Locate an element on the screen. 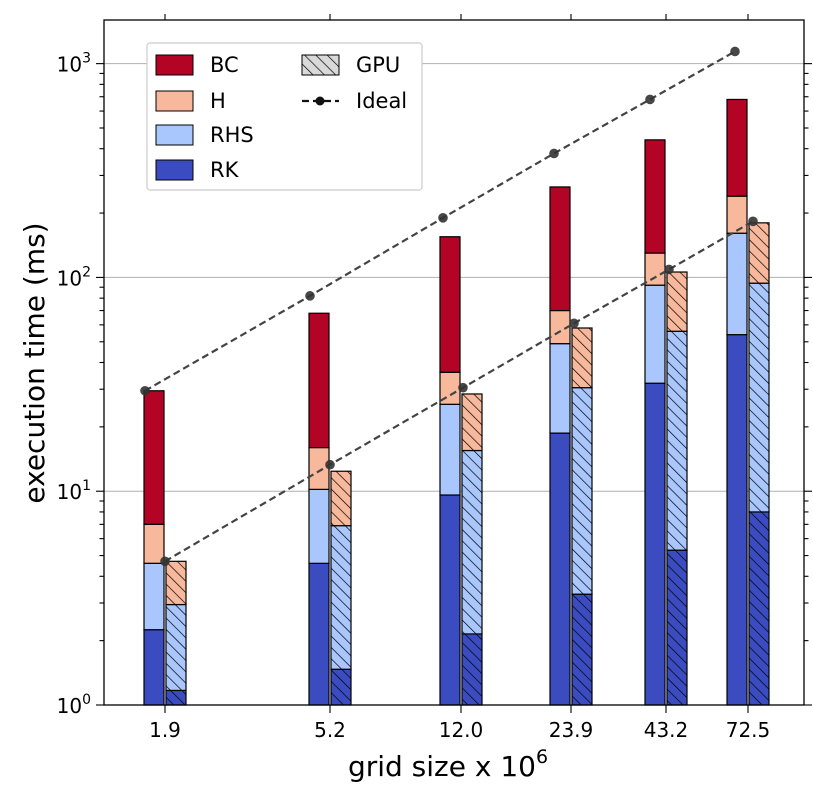 This screenshot has width=813, height=797. cpu-bar-rk-43.2 is located at coordinates (655, 544).